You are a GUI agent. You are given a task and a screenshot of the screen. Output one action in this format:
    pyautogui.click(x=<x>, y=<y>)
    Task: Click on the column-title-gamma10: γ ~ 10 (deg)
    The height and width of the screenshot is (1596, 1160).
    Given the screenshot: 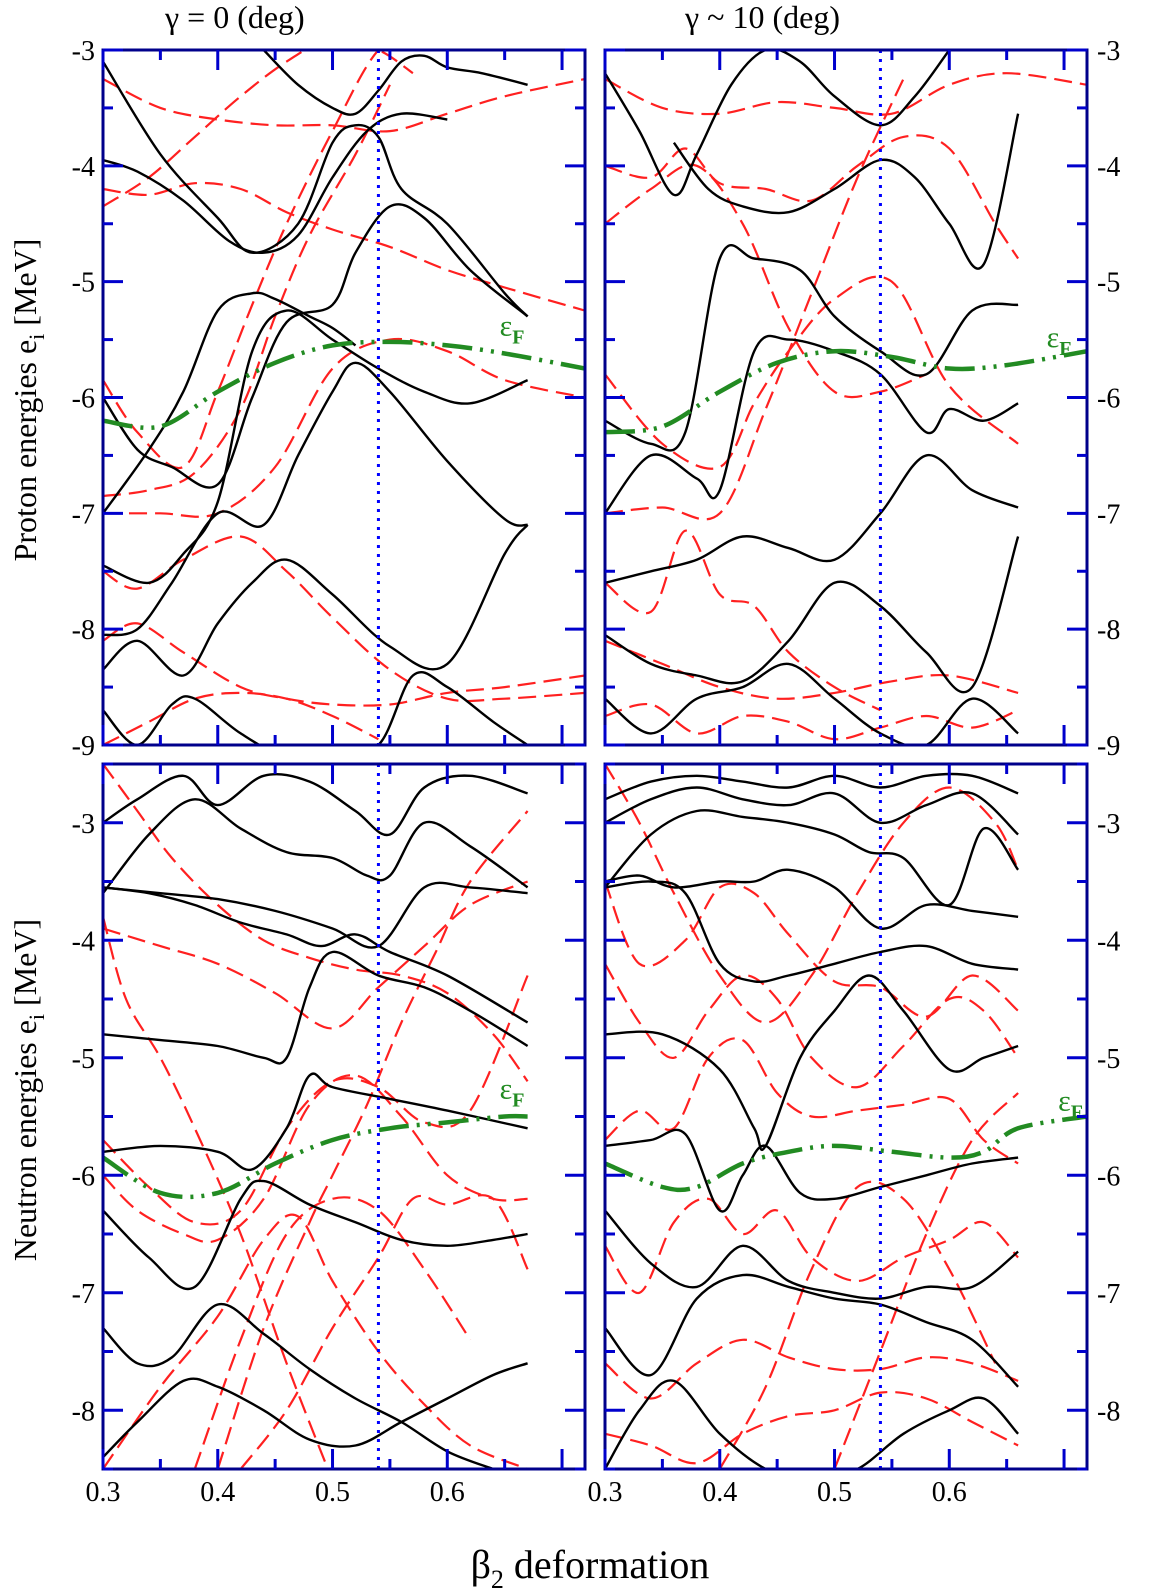 What is the action you would take?
    pyautogui.click(x=762, y=17)
    